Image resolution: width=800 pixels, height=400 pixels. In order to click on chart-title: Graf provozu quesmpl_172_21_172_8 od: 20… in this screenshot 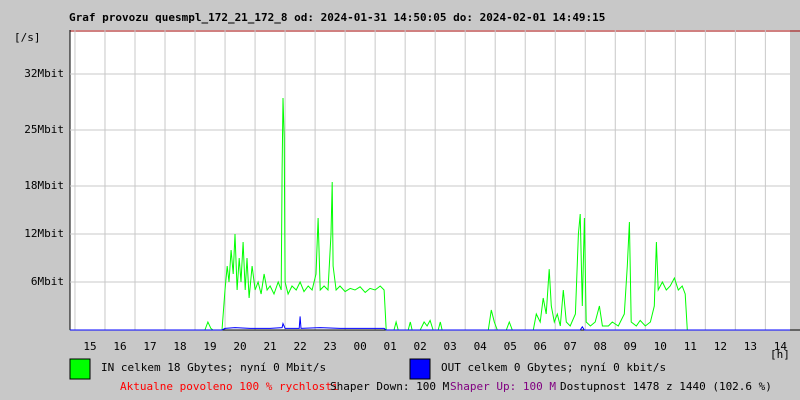, I will do `click(337, 17)`.